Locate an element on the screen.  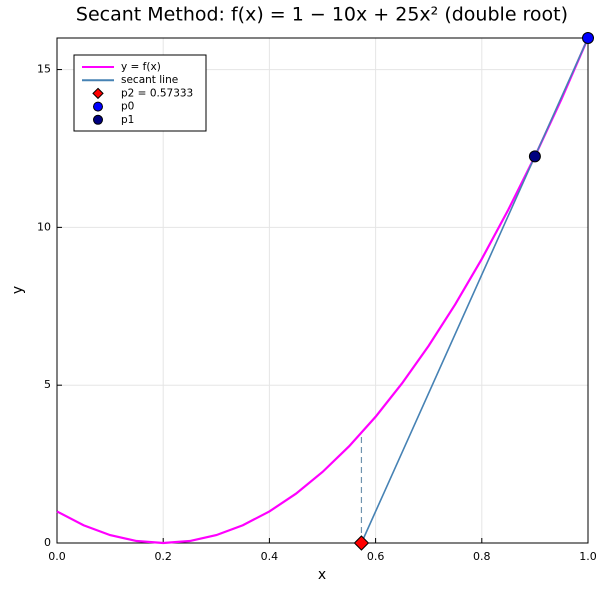
x-tick-label: 0.2 is located at coordinates (163, 556).